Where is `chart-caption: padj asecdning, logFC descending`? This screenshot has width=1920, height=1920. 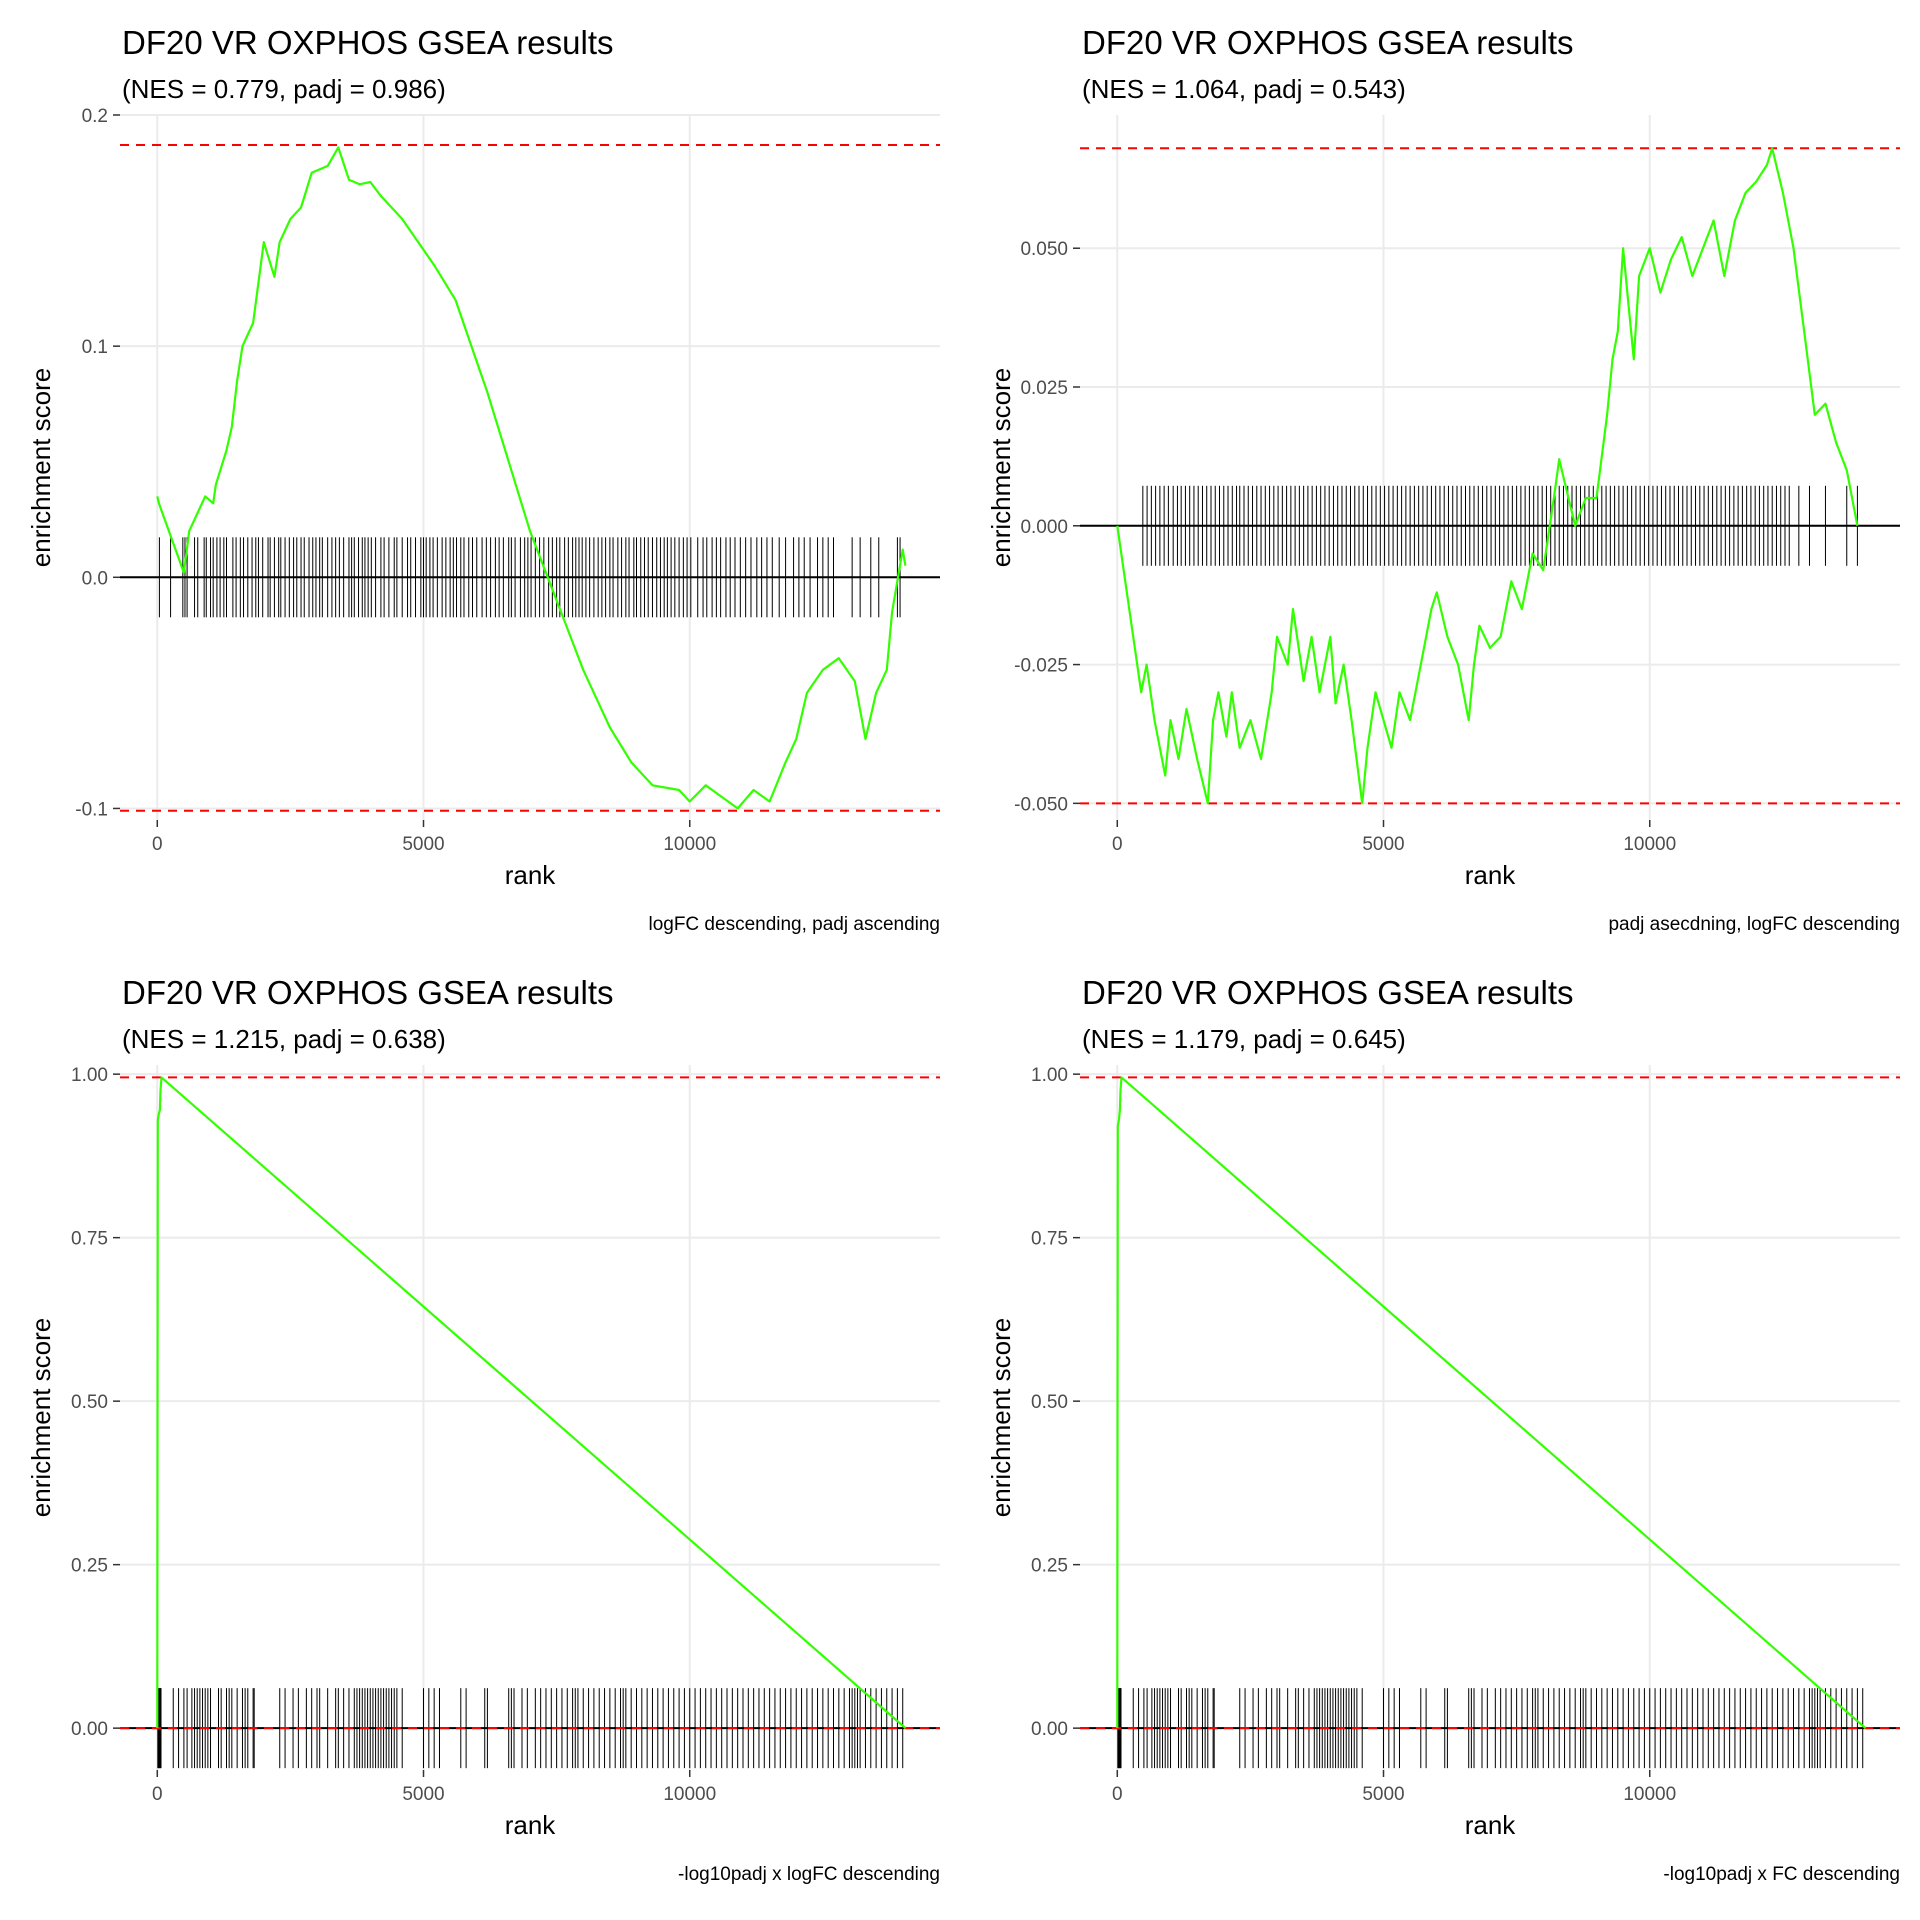 chart-caption: padj asecdning, logFC descending is located at coordinates (1754, 924).